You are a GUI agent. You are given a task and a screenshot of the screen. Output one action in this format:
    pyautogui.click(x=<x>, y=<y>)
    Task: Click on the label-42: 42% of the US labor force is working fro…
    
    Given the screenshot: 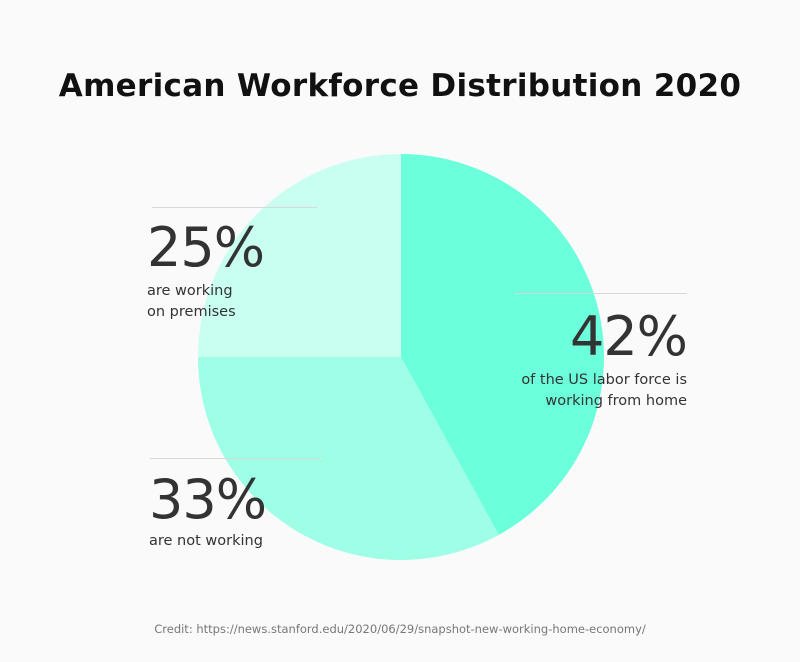 What is the action you would take?
    pyautogui.click(x=604, y=358)
    